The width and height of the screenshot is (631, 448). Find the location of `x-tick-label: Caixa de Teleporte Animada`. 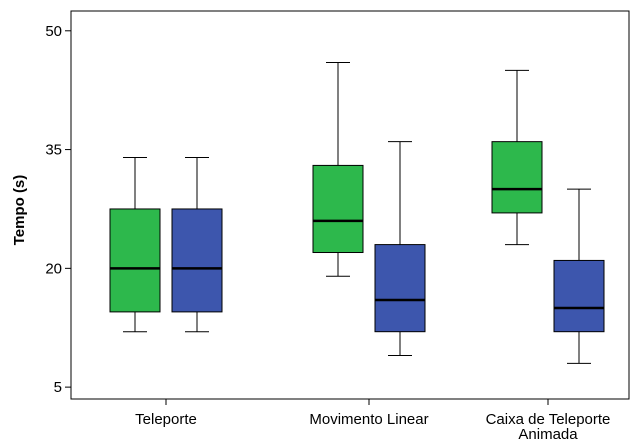

x-tick-label: Caixa de Teleporte Animada is located at coordinates (548, 427).